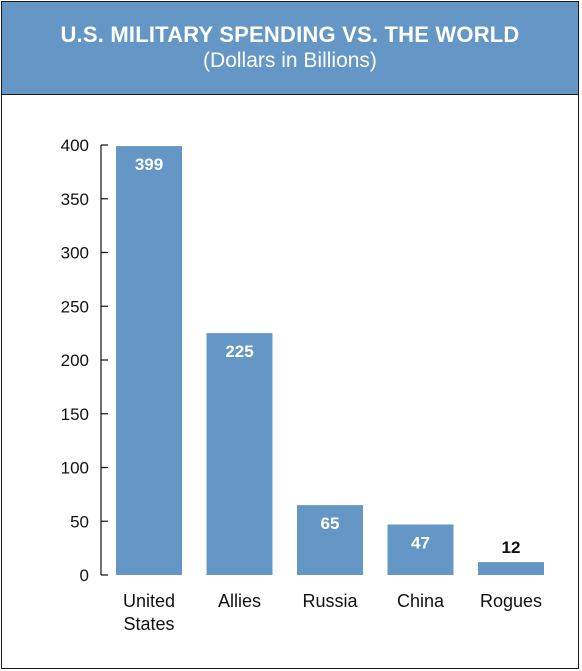  Describe the element at coordinates (75, 414) in the screenshot. I see `y-tick-label: 150` at that location.